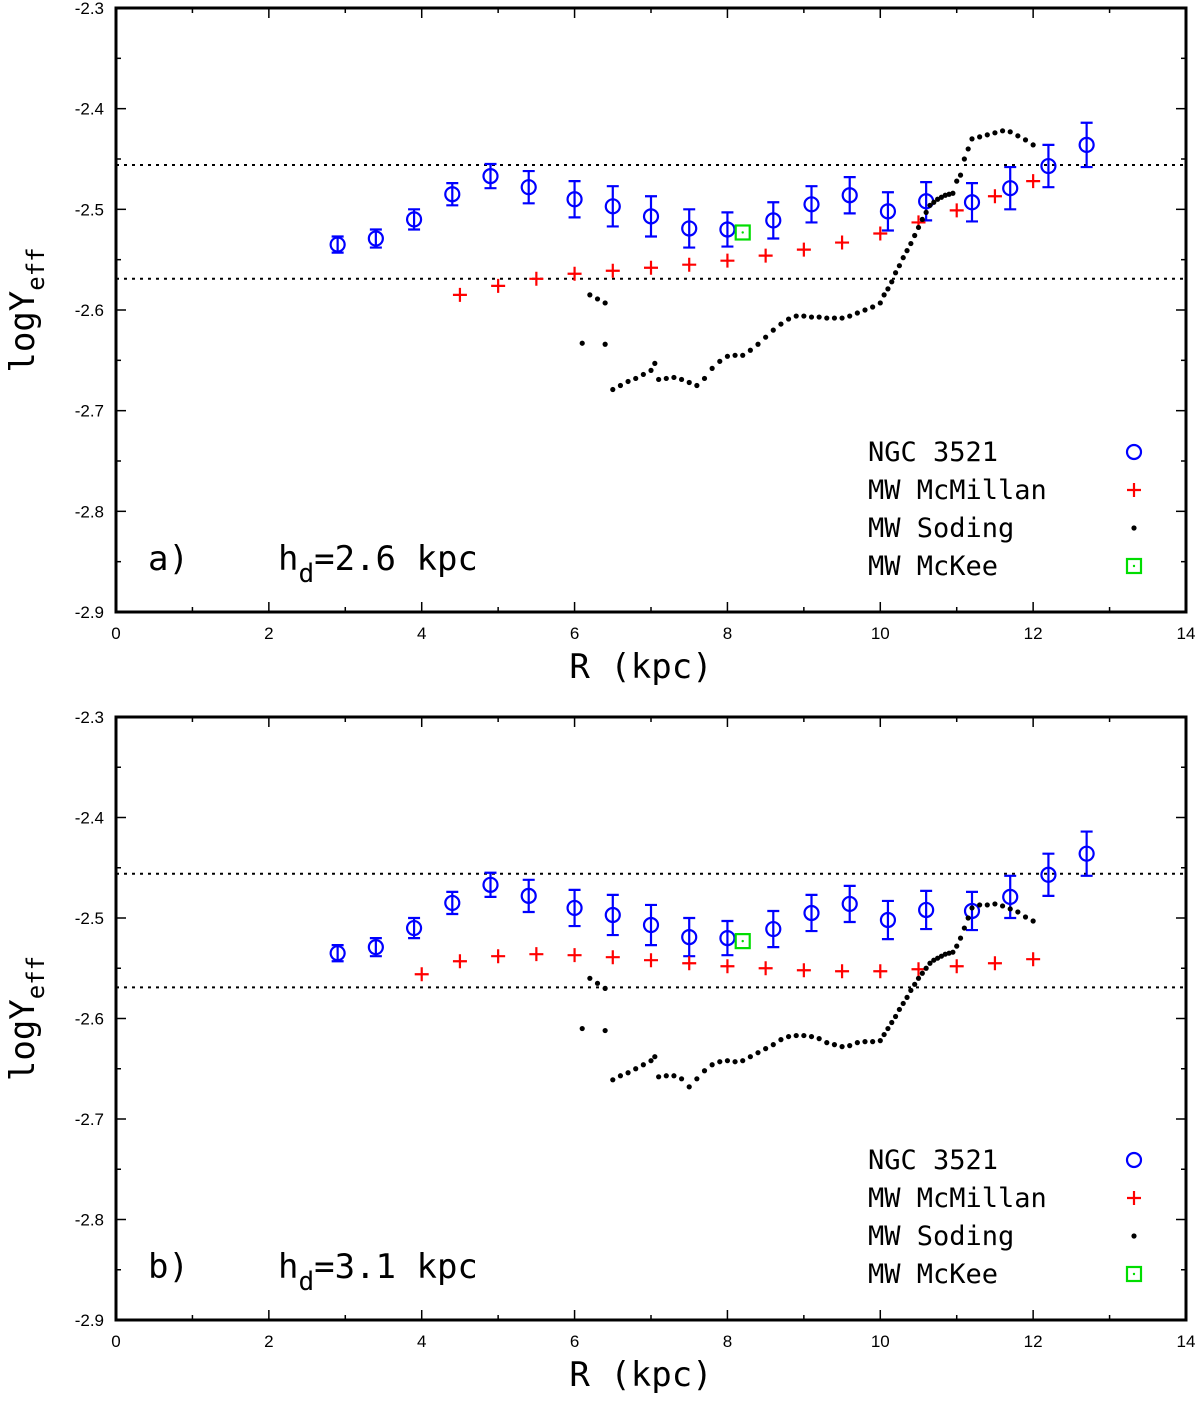 Image resolution: width=1200 pixels, height=1407 pixels. What do you see at coordinates (880, 1341) in the screenshot?
I see `x-tick-label: 10` at bounding box center [880, 1341].